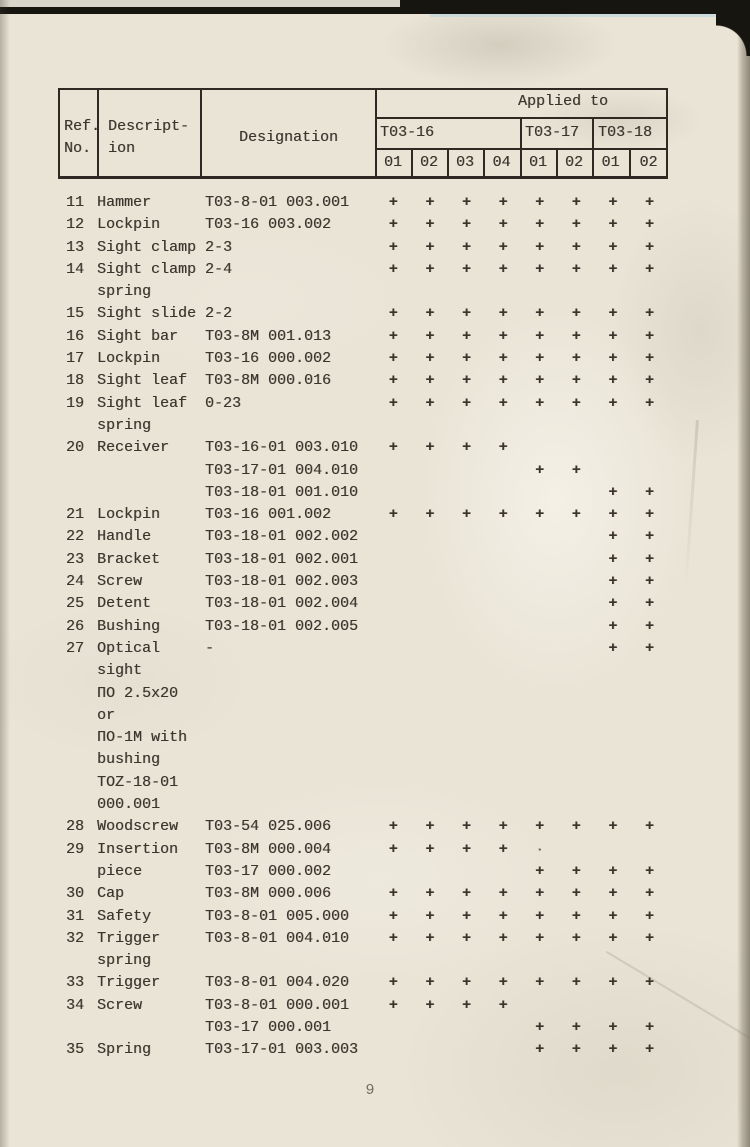 The height and width of the screenshot is (1147, 750). What do you see at coordinates (552, 132) in the screenshot?
I see `model-group-label-t03-17: T03-17` at bounding box center [552, 132].